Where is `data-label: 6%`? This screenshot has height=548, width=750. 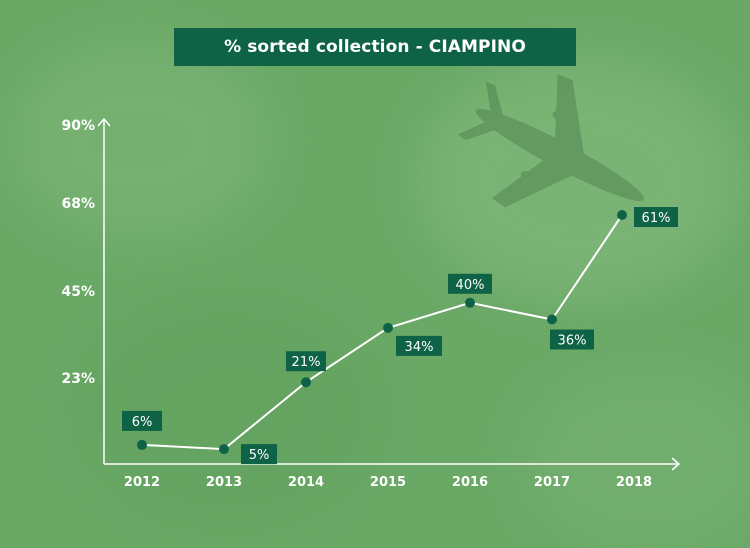
data-label: 6% is located at coordinates (142, 422).